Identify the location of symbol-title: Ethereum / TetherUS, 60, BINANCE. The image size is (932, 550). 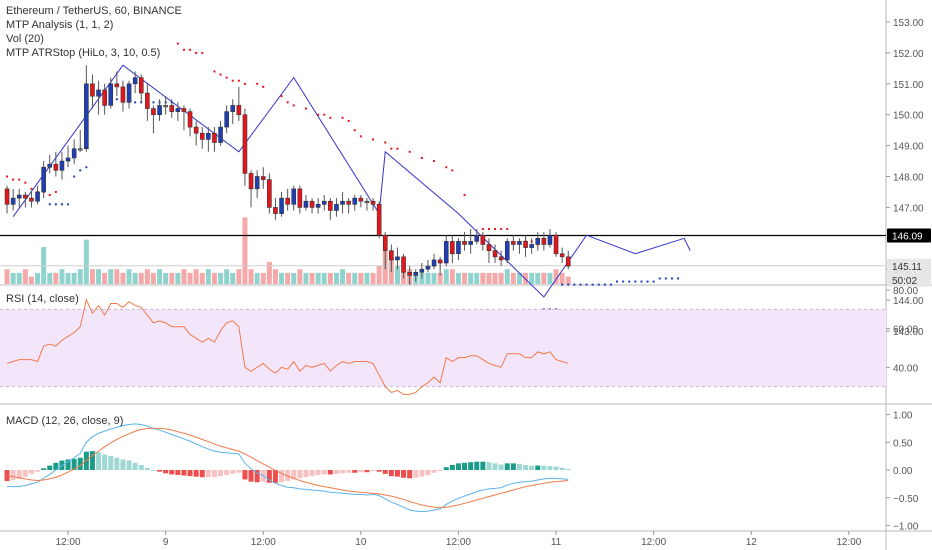
(94, 11).